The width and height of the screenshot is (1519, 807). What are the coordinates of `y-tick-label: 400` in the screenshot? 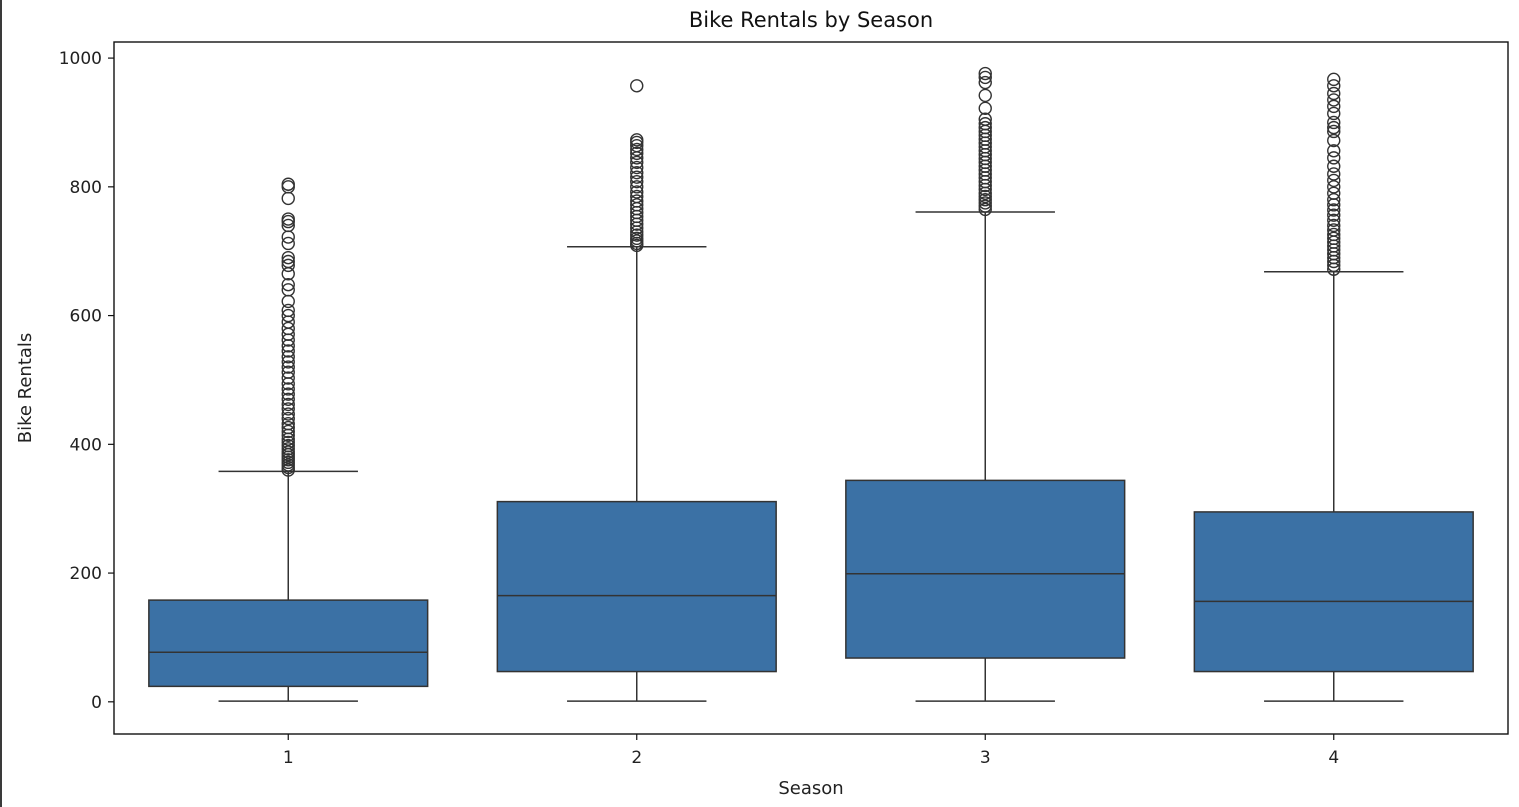 It's located at (86, 445).